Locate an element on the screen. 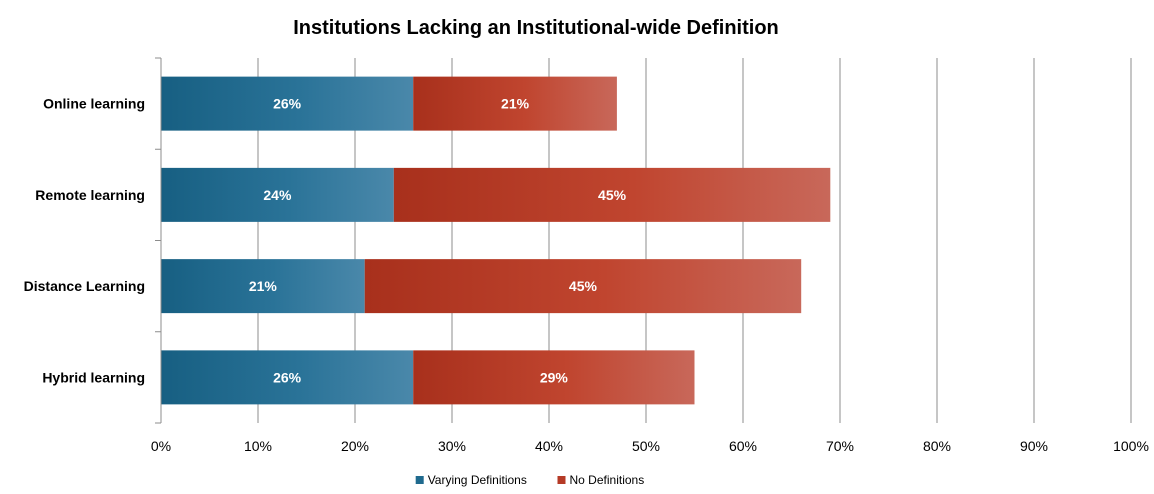 The height and width of the screenshot is (494, 1154). legend-label: No Definitions is located at coordinates (607, 480).